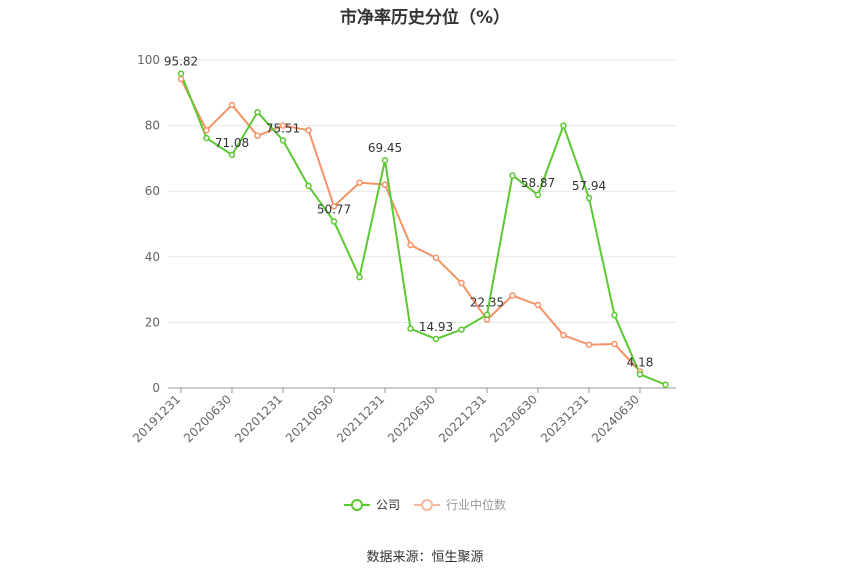 This screenshot has width=850, height=575. What do you see at coordinates (156, 388) in the screenshot?
I see `y-tick-label: 0` at bounding box center [156, 388].